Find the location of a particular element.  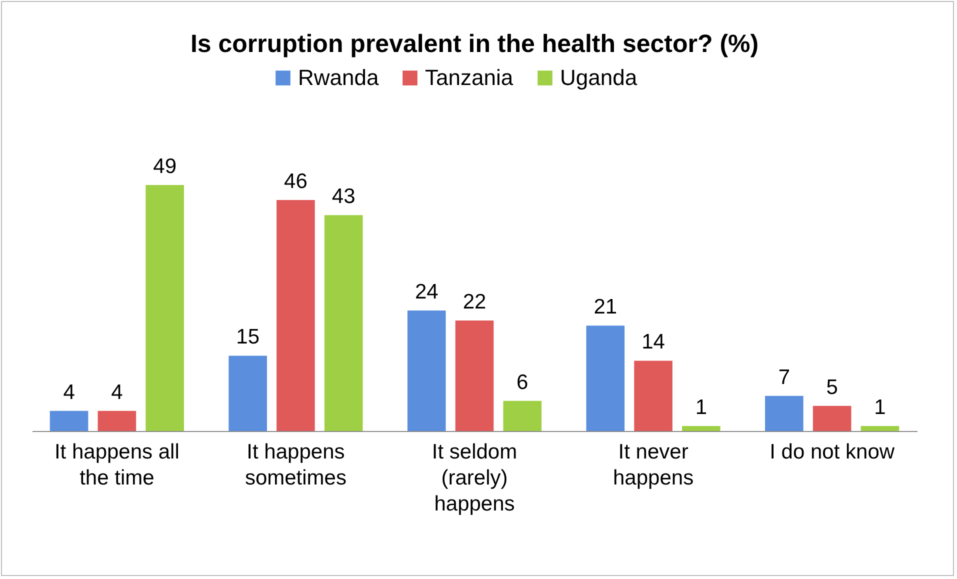

x-tick-label: It never happens is located at coordinates (653, 465).